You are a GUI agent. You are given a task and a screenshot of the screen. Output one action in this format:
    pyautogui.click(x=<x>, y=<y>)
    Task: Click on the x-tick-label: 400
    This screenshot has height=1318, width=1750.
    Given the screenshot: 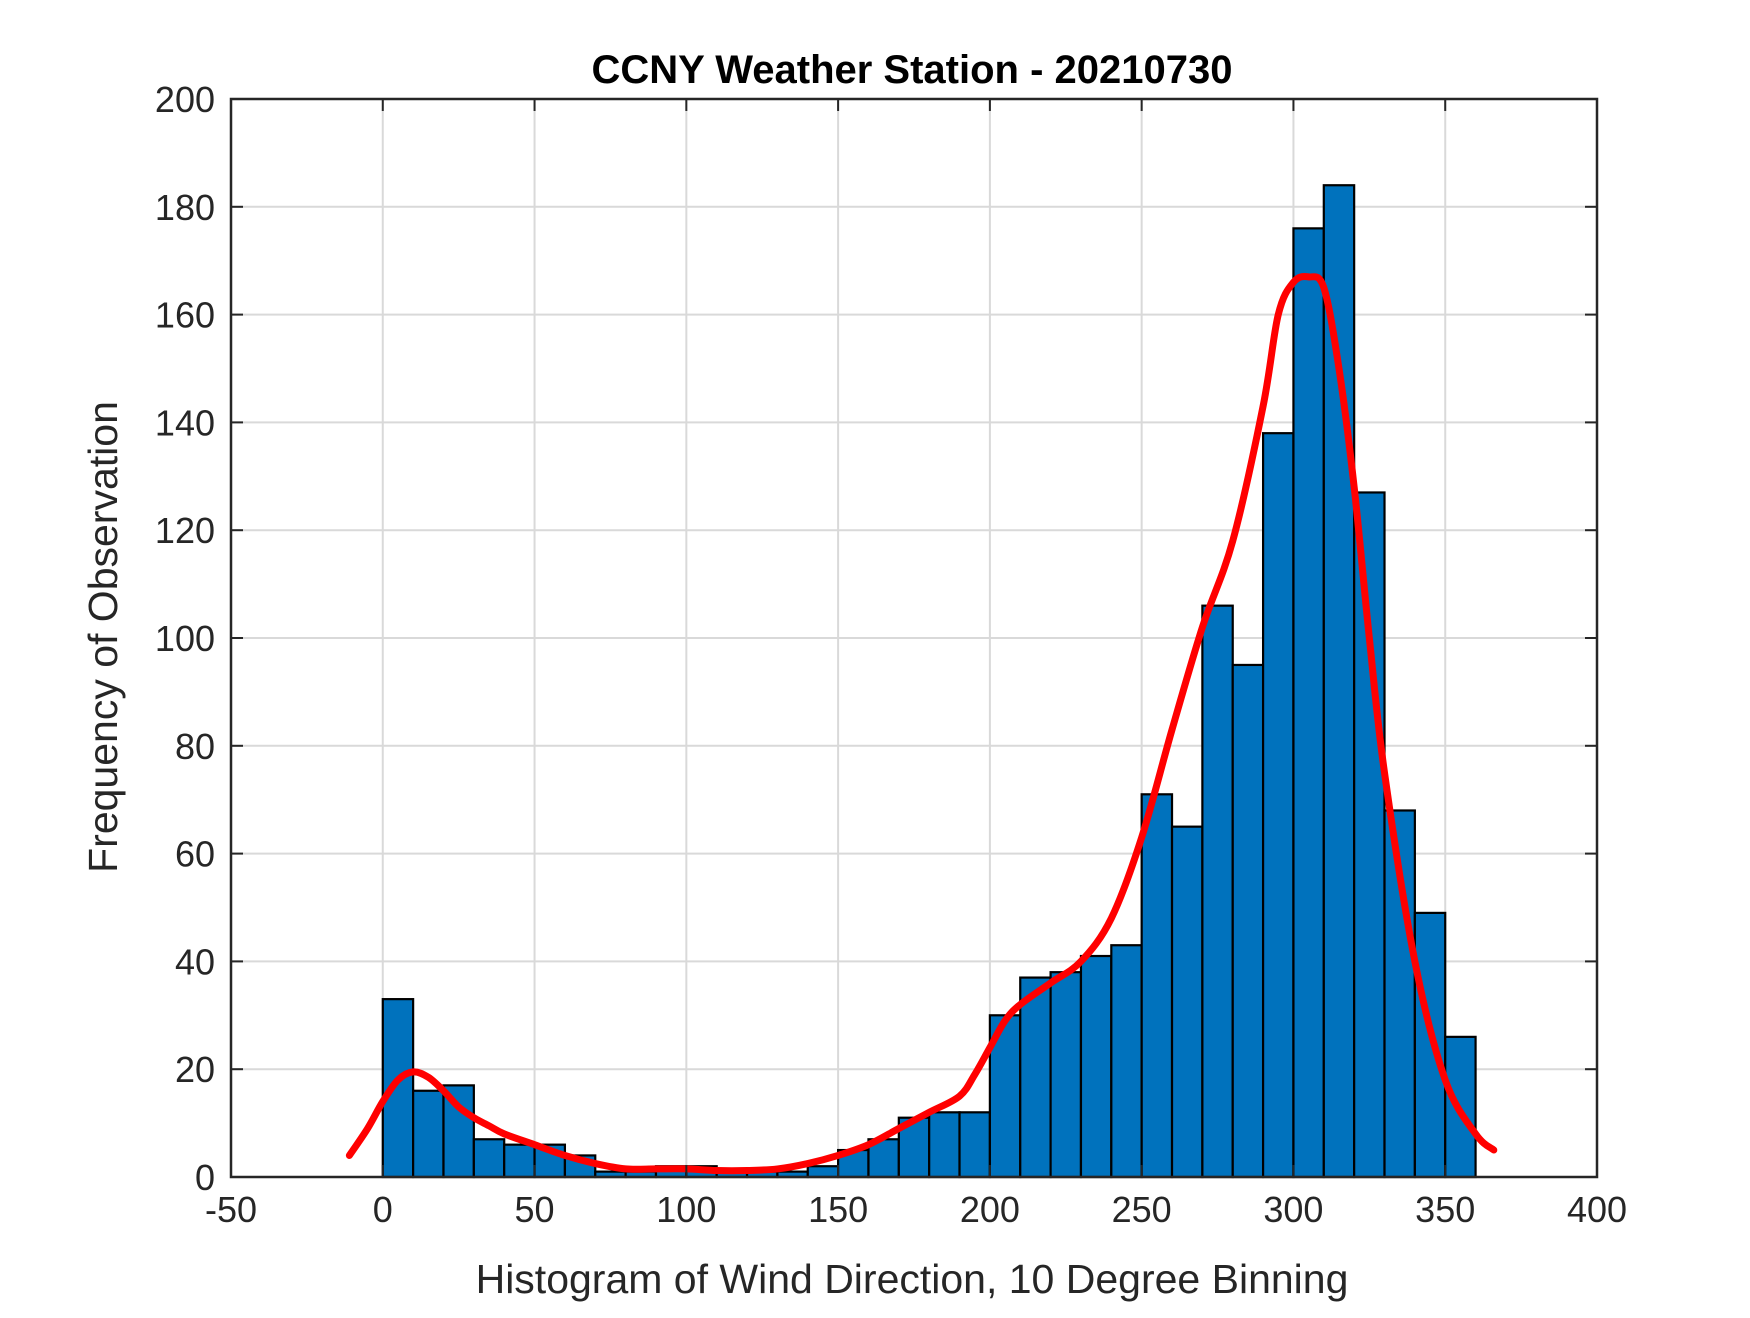 What is the action you would take?
    pyautogui.click(x=1597, y=1209)
    